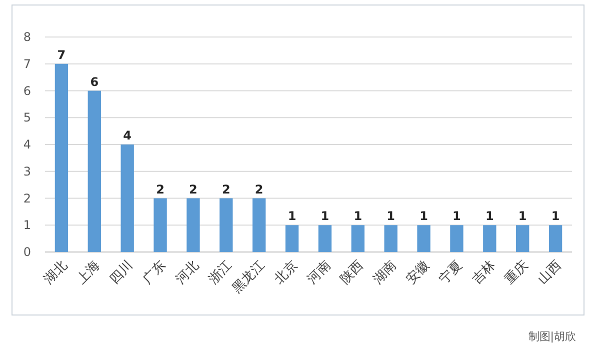 The image size is (600, 359). I want to click on y-tick-label: 1, so click(27, 225).